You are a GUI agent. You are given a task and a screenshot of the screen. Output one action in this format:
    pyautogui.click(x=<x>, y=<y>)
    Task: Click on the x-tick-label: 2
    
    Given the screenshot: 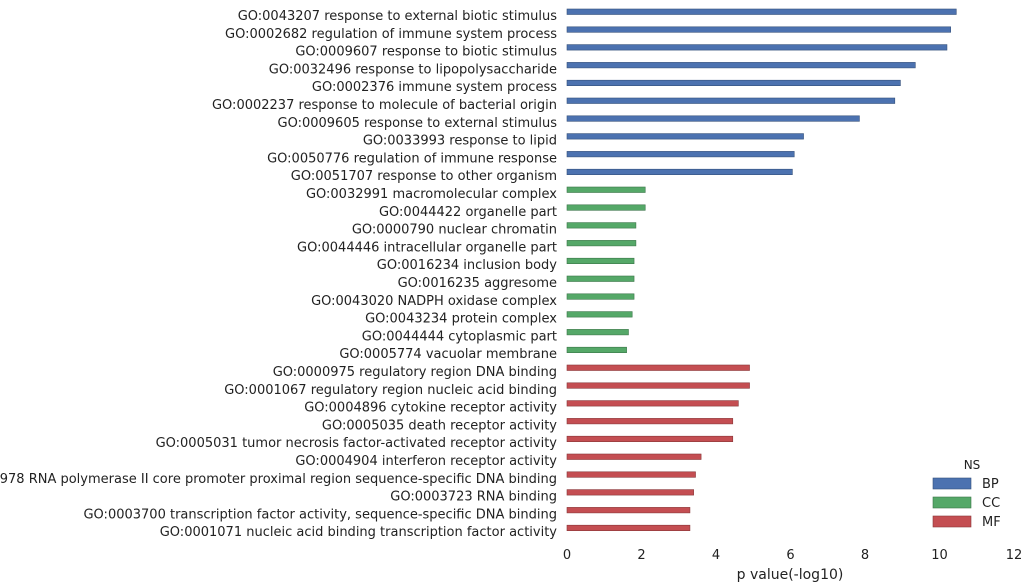 What is the action you would take?
    pyautogui.click(x=641, y=555)
    